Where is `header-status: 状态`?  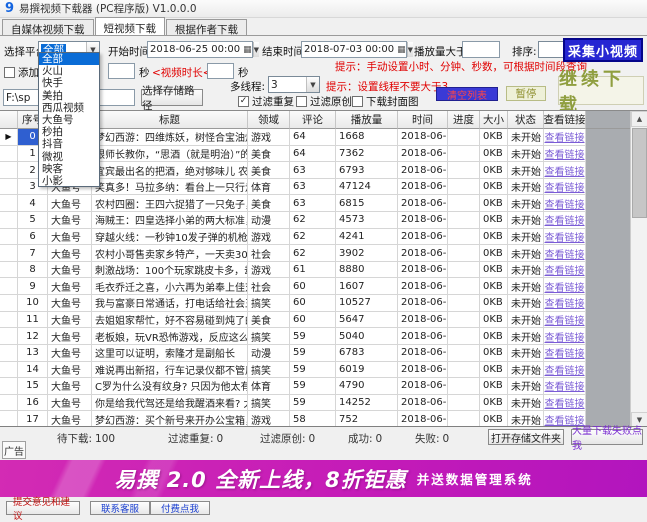
header-status: 状态 is located at coordinates (526, 120).